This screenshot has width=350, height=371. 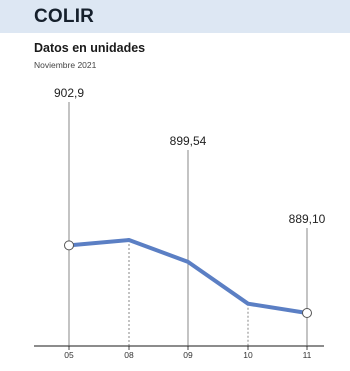 What do you see at coordinates (65, 65) in the screenshot?
I see `chart-subtitle: Noviembre 2021` at bounding box center [65, 65].